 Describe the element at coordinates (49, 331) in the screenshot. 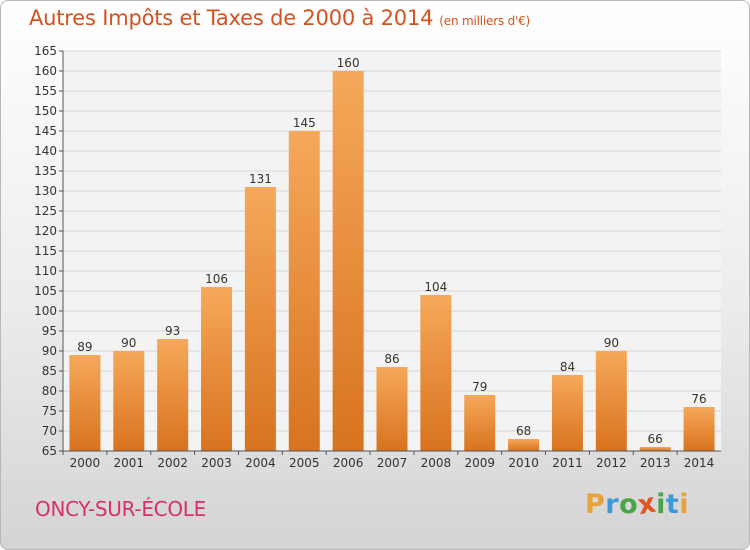

I see `y-tick-label: 95` at that location.